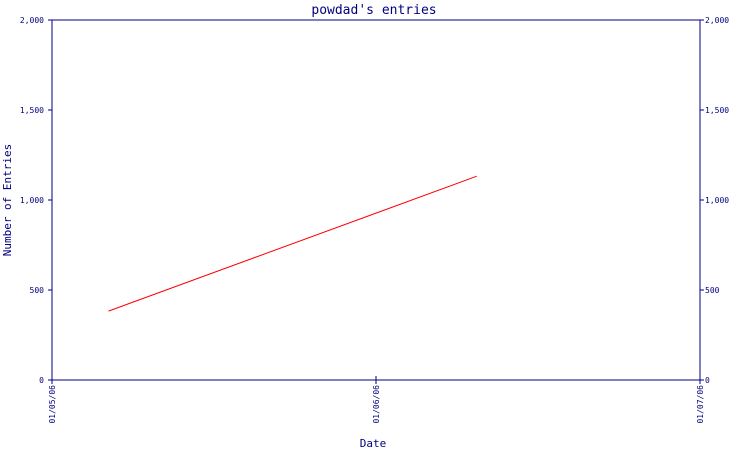 The image size is (750, 450). I want to click on y-tick-label: 1,000, so click(32, 200).